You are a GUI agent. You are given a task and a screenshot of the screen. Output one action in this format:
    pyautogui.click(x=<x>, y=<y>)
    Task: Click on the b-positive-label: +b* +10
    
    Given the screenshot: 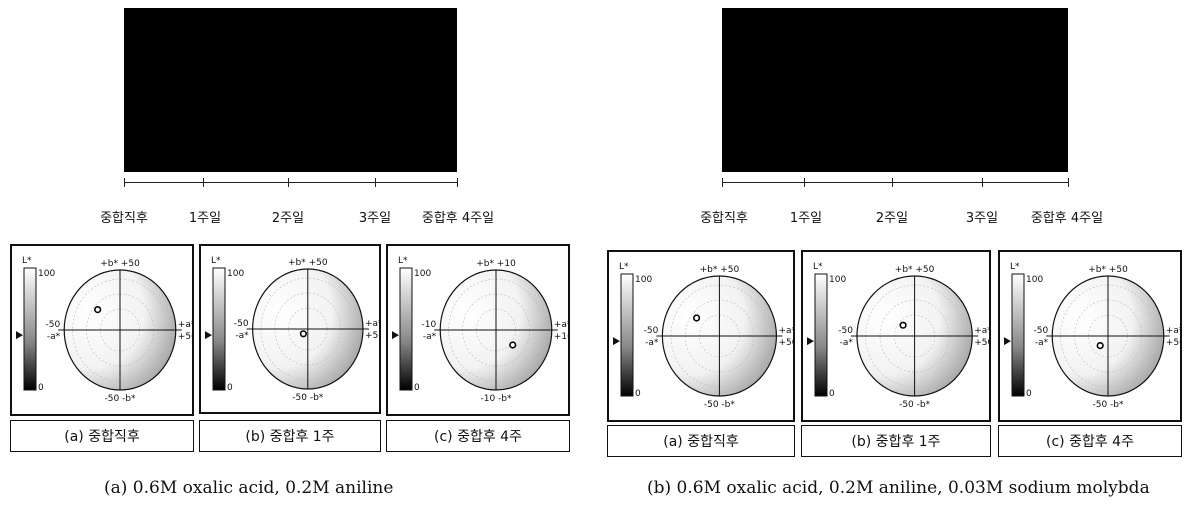 What is the action you would take?
    pyautogui.click(x=496, y=264)
    